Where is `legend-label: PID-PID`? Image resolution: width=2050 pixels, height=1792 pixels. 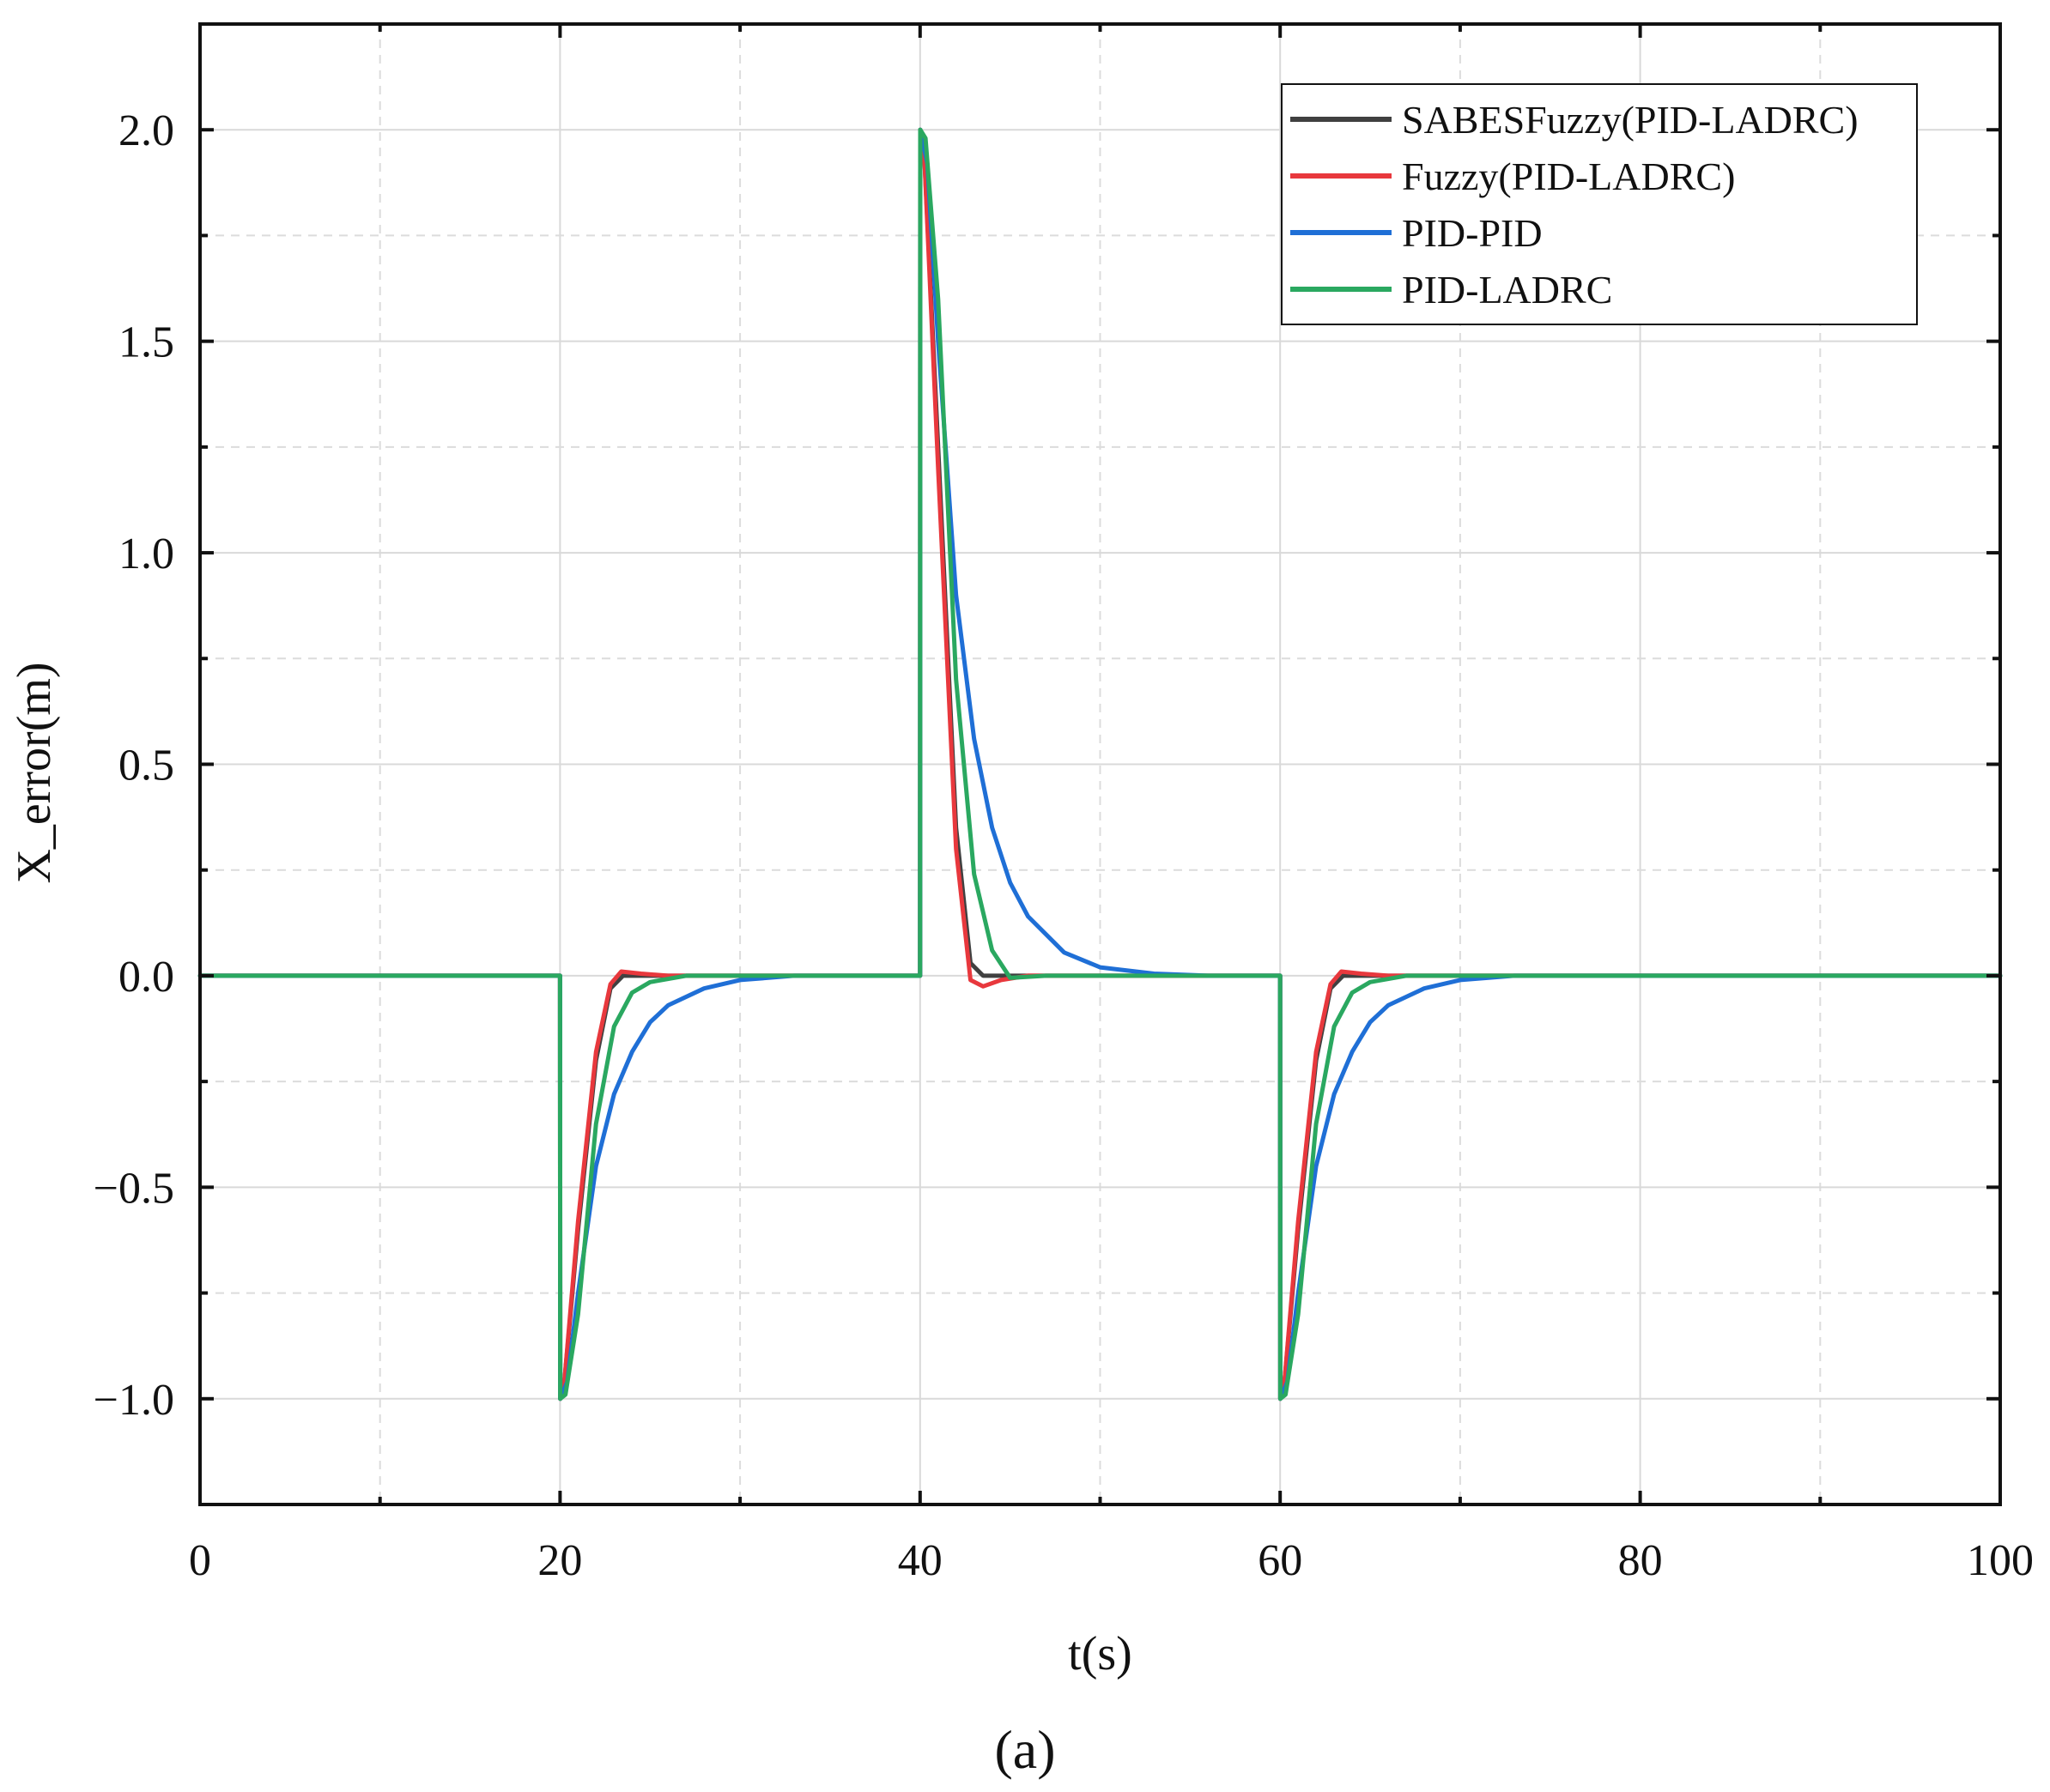 legend-label: PID-PID is located at coordinates (1472, 233).